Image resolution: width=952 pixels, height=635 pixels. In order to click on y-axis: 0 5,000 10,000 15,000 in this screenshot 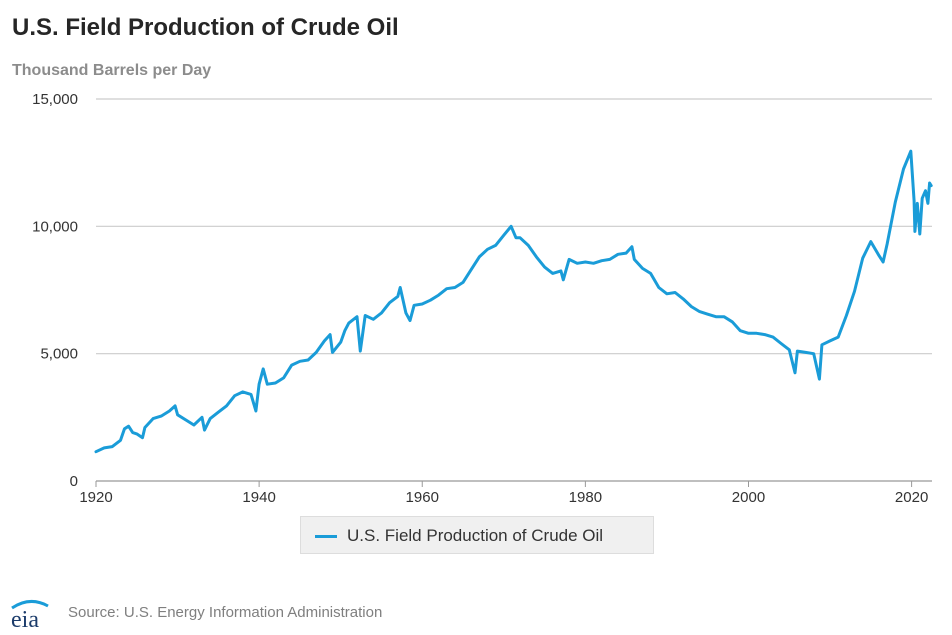, I will do `click(55, 290)`.